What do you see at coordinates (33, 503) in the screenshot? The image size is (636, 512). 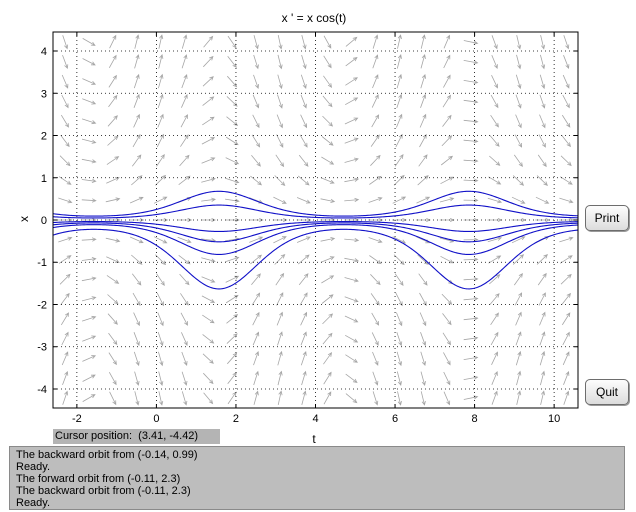 I see `log-line: Ready.` at bounding box center [33, 503].